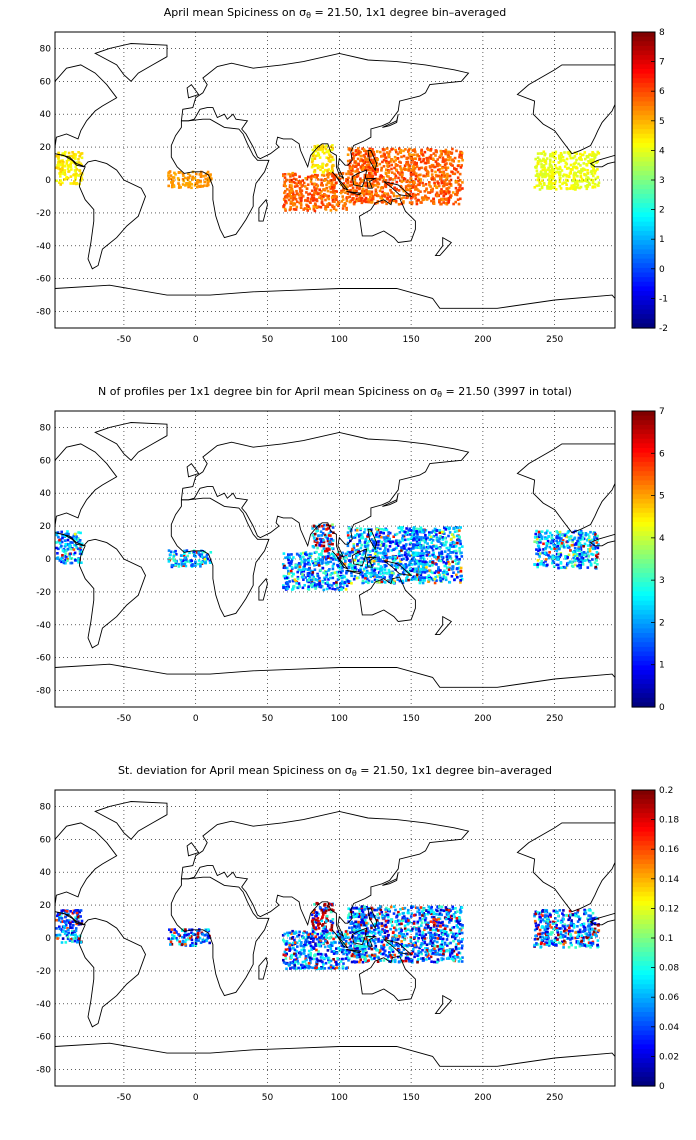 This screenshot has width=696, height=1140. I want to click on colorbar-tick-label: 3, so click(662, 581).